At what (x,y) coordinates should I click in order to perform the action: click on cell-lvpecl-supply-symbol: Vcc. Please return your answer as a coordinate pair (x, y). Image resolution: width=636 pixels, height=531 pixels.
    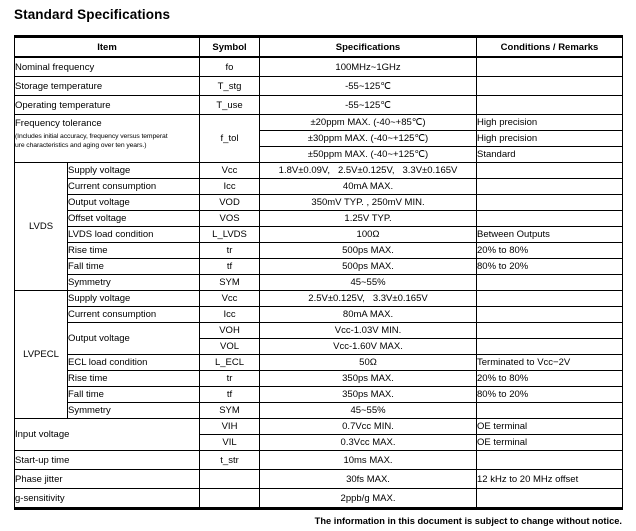
    Looking at the image, I should click on (230, 298).